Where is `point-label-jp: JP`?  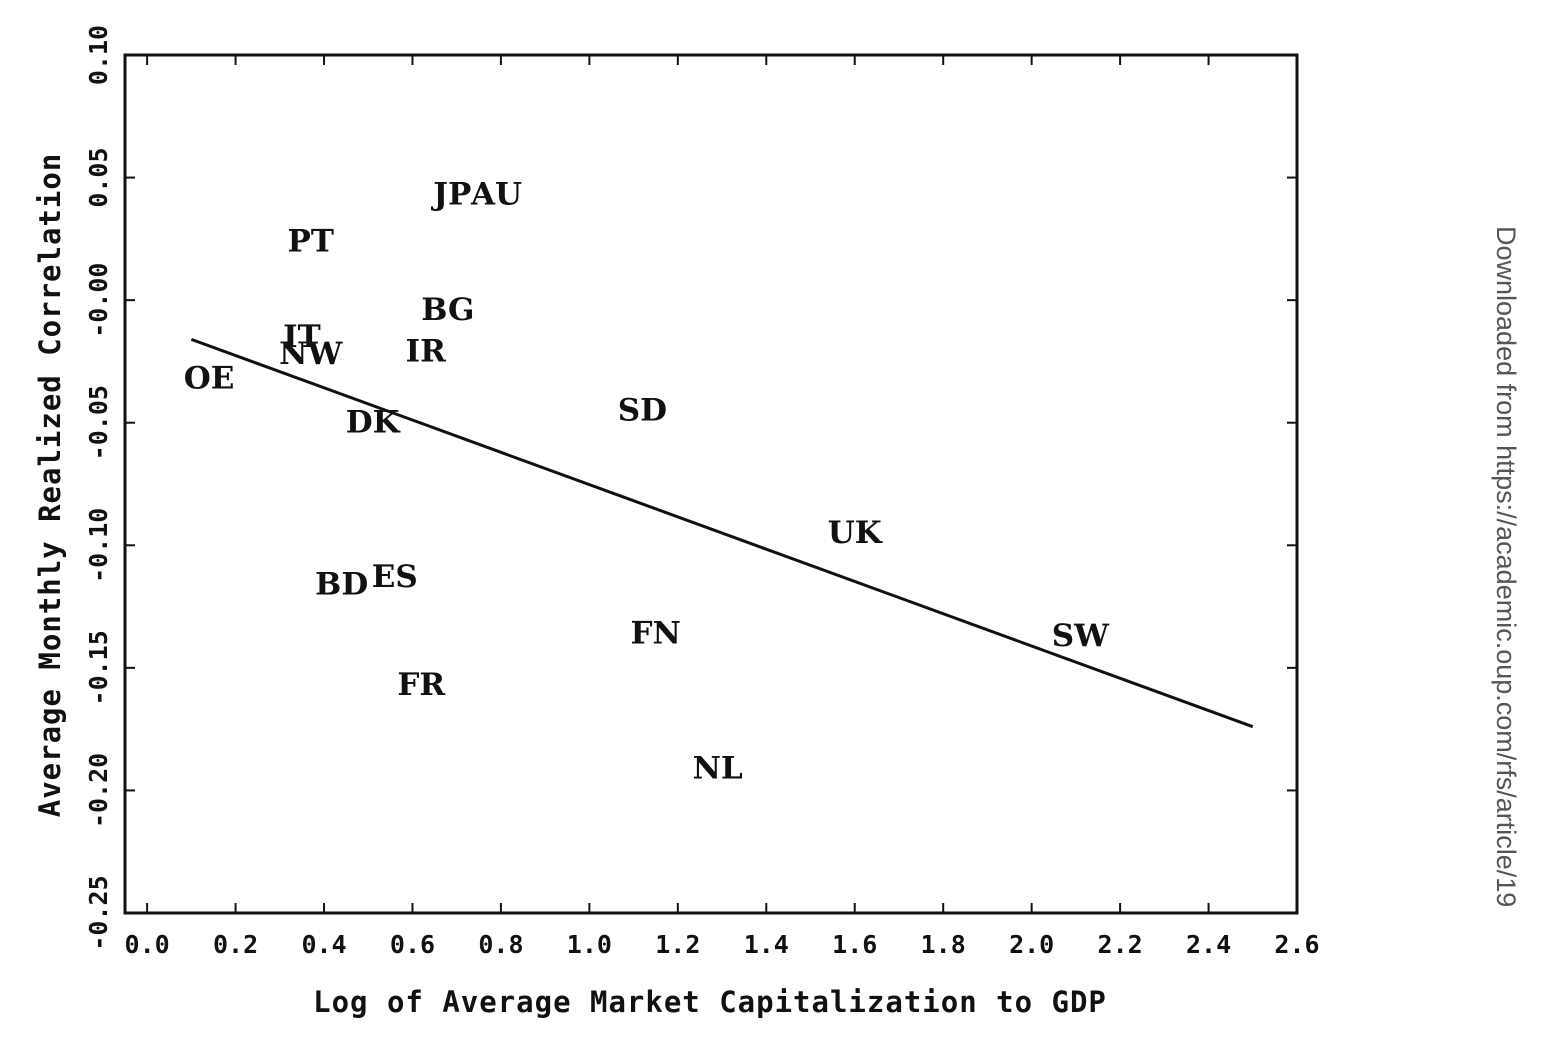
point-label-jp: JP is located at coordinates (450, 195).